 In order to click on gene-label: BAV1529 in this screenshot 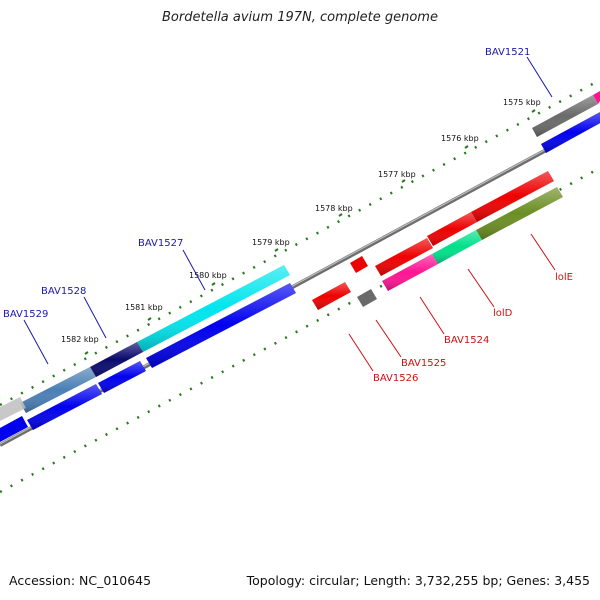, I will do `click(25, 314)`.